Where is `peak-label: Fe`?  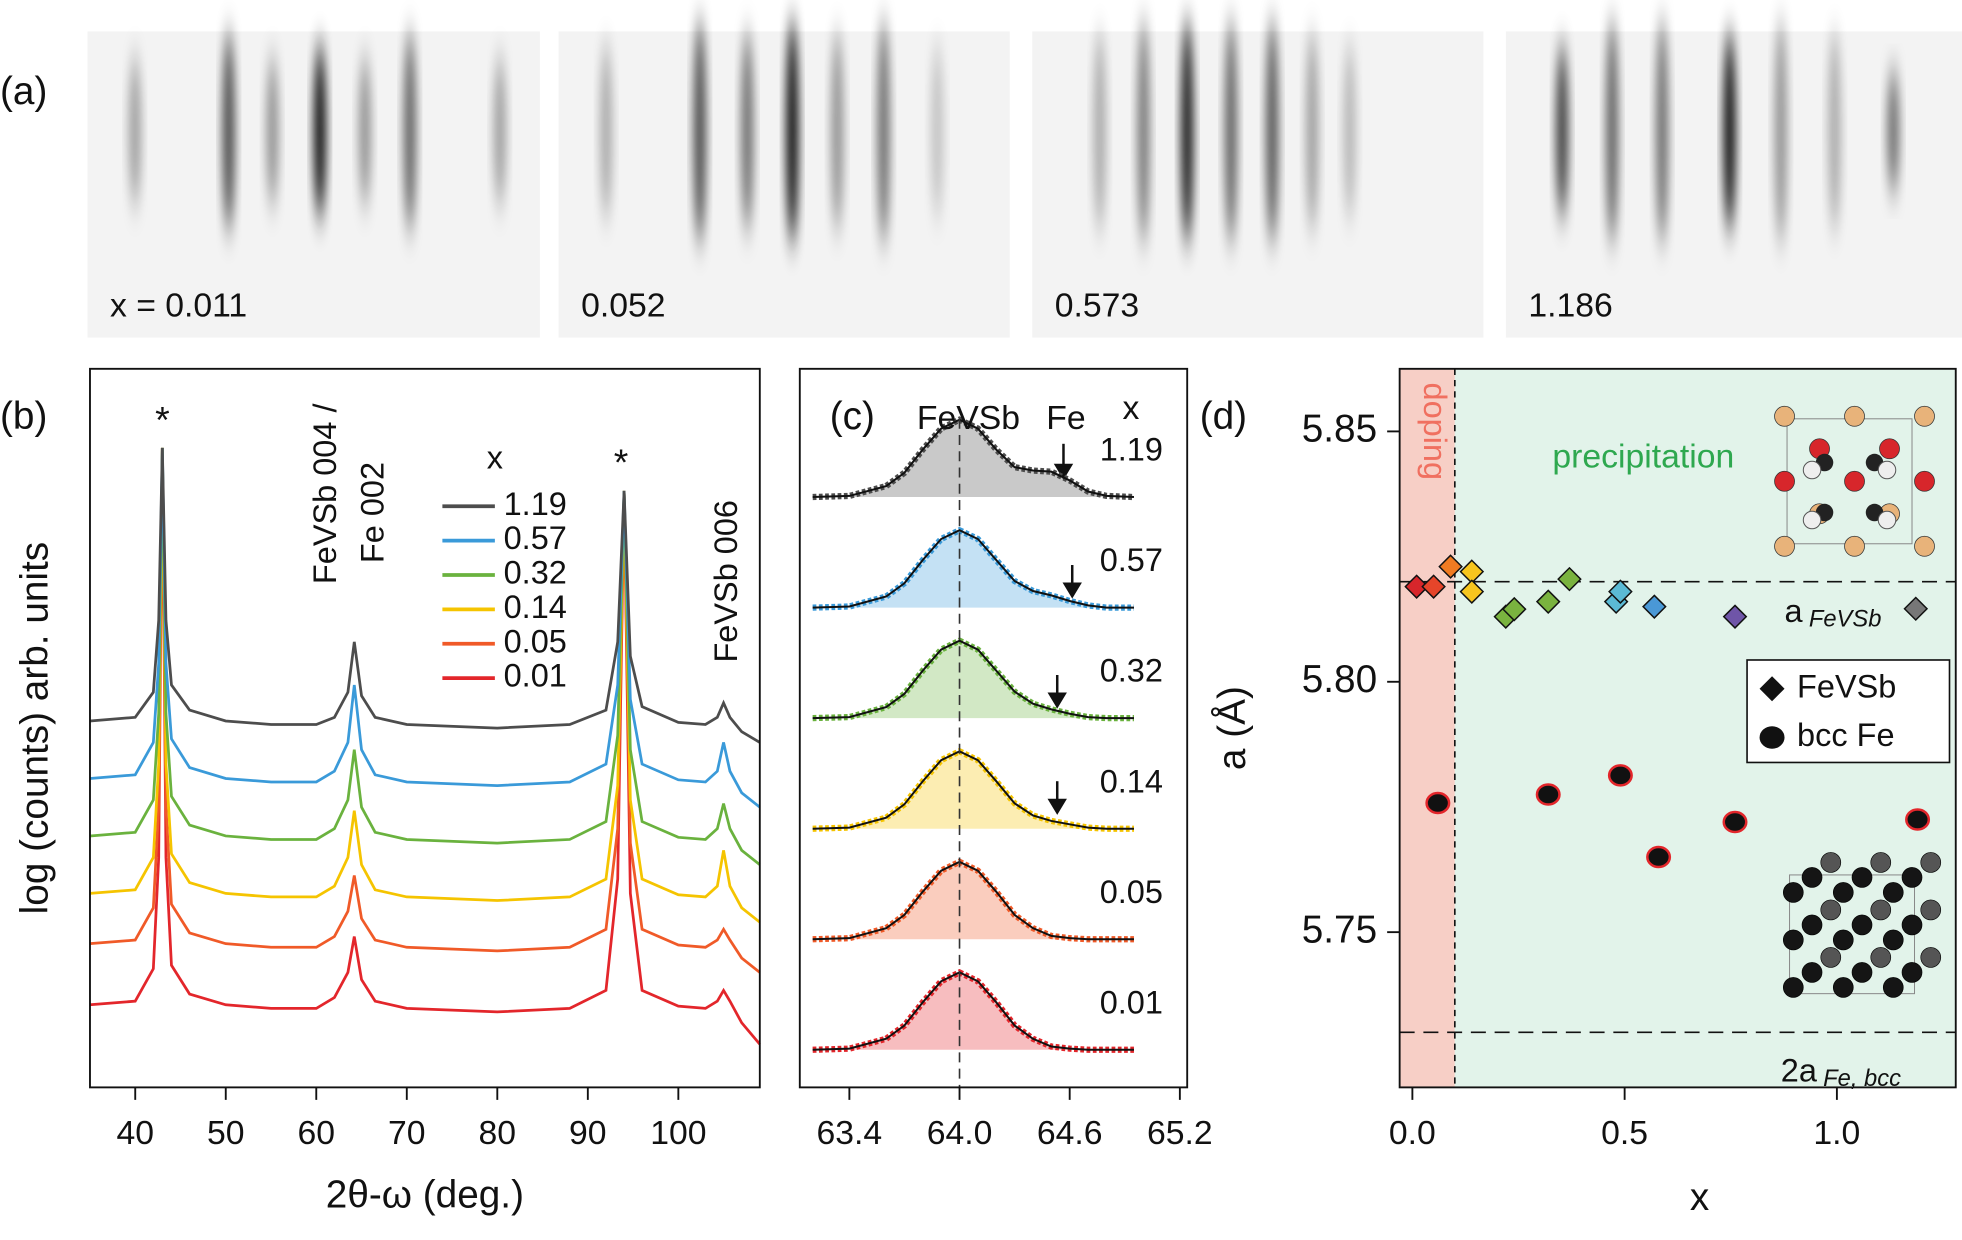 peak-label: Fe is located at coordinates (1065, 418).